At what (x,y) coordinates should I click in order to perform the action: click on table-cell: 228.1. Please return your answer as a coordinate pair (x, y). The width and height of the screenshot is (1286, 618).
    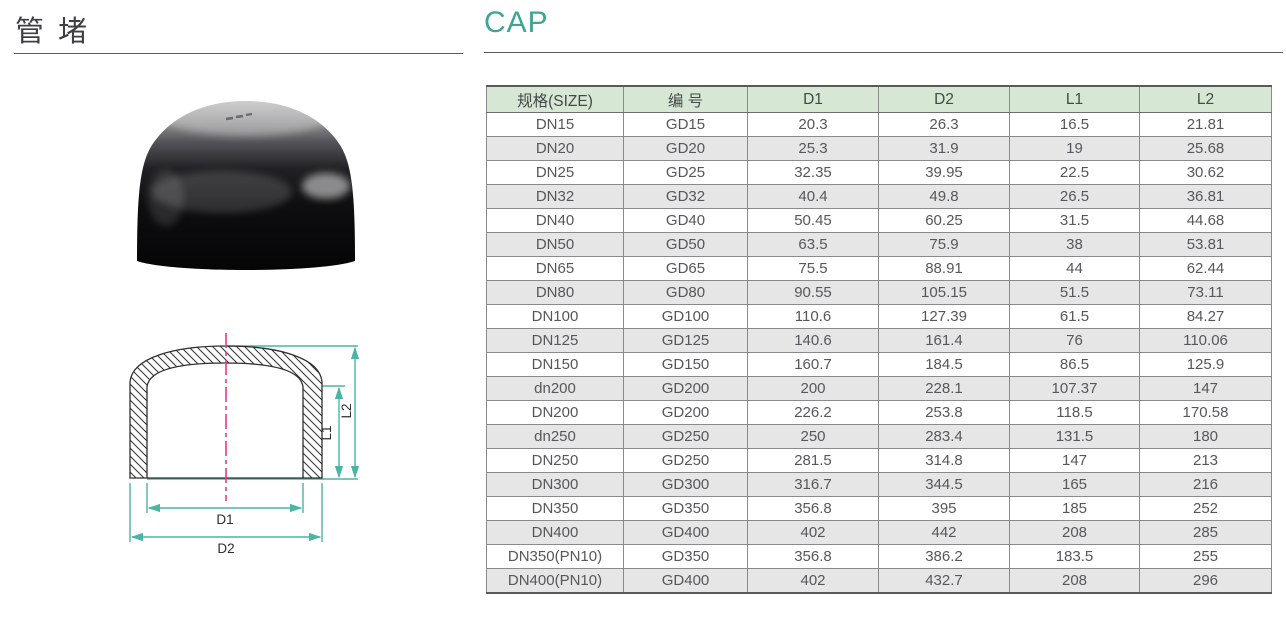
    Looking at the image, I should click on (944, 388).